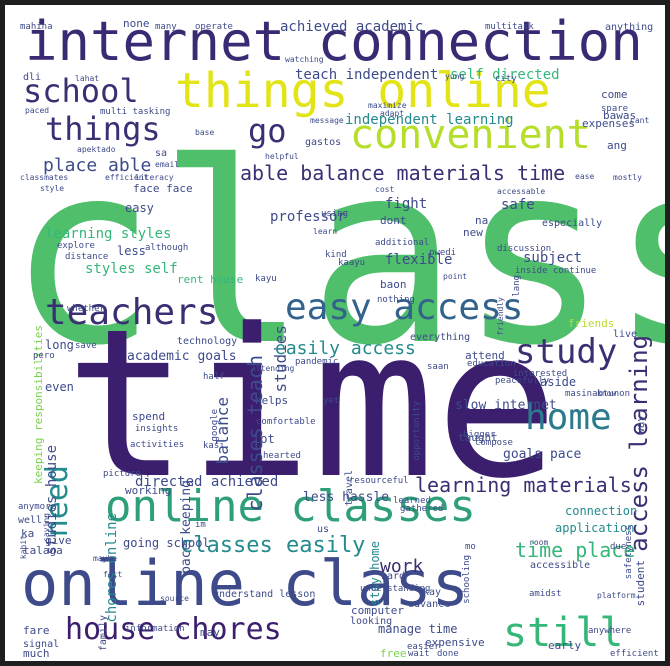 The image size is (670, 666). Describe the element at coordinates (113, 574) in the screenshot. I see `word-148: fact` at that location.